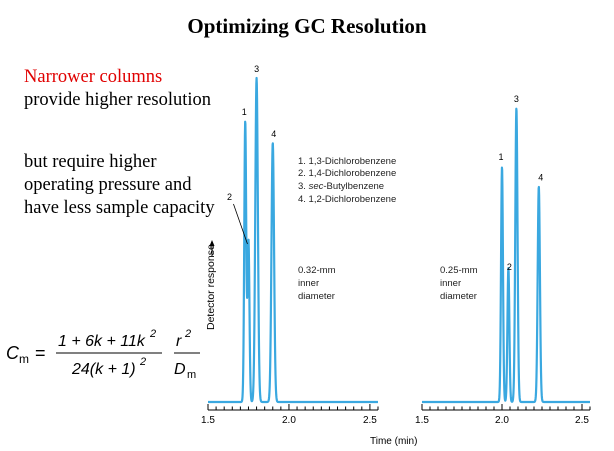  What do you see at coordinates (347, 199) in the screenshot?
I see `legend-item: 4. 1,2-Dichlorobenzene` at bounding box center [347, 199].